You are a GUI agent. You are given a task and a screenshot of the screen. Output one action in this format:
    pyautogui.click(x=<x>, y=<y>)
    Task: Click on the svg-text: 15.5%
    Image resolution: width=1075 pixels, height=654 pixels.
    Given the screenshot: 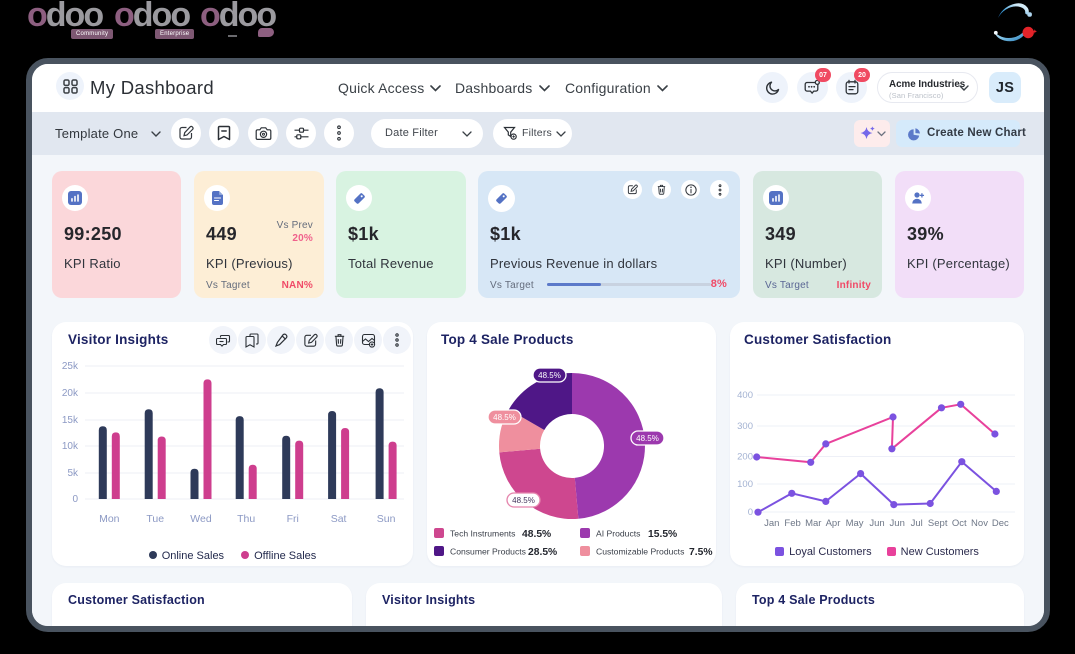 What is the action you would take?
    pyautogui.click(x=662, y=534)
    